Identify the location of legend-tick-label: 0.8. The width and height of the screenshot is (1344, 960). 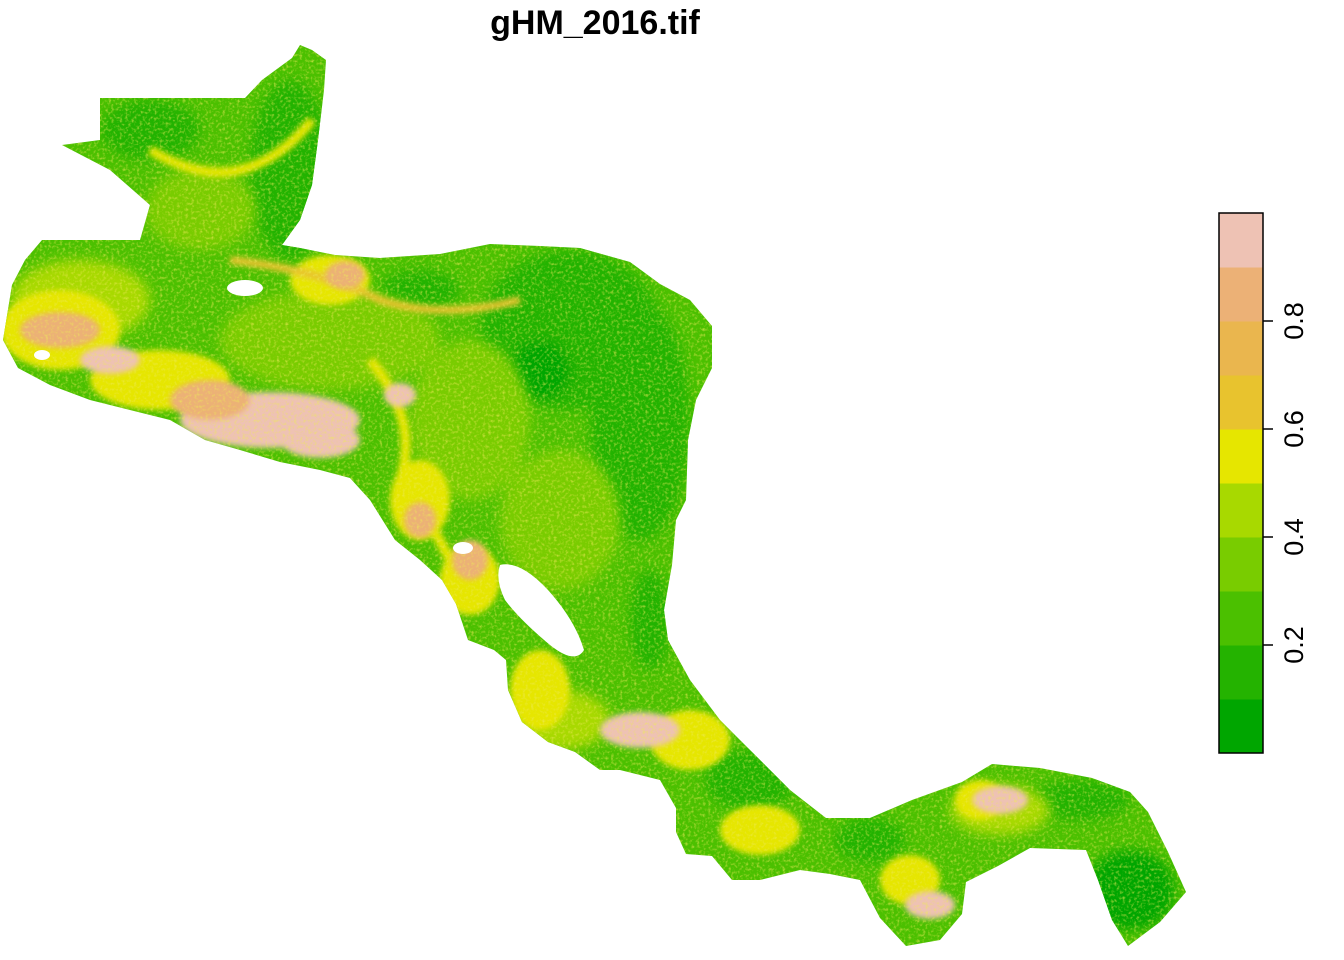
(1294, 321).